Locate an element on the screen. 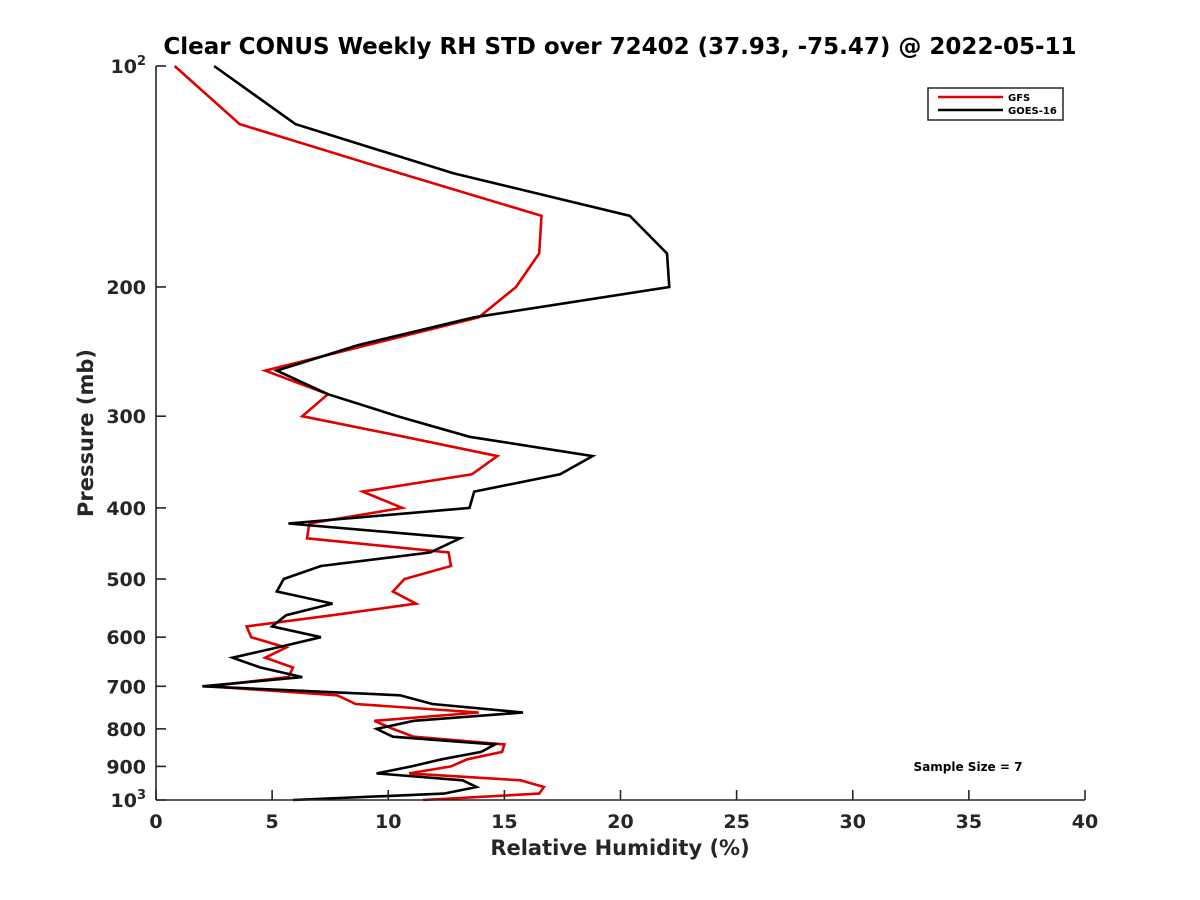  x-tick-label: 30 is located at coordinates (853, 822).